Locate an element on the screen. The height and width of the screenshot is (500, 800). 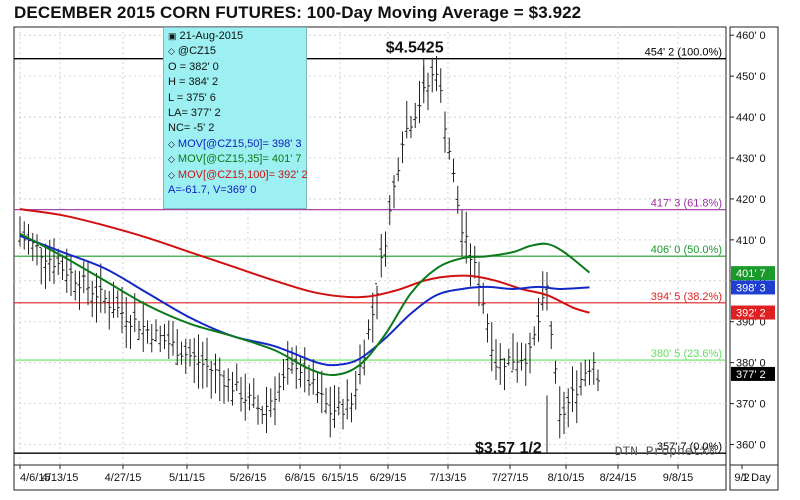
x-tick-label: 6/15/15 is located at coordinates (340, 478).